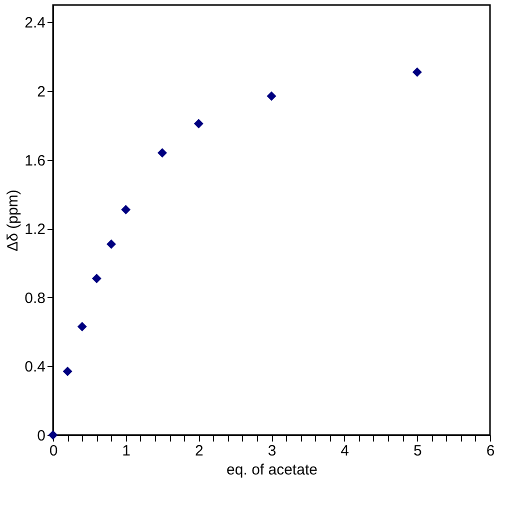  I want to click on y-tick-label: 2, so click(41, 92).